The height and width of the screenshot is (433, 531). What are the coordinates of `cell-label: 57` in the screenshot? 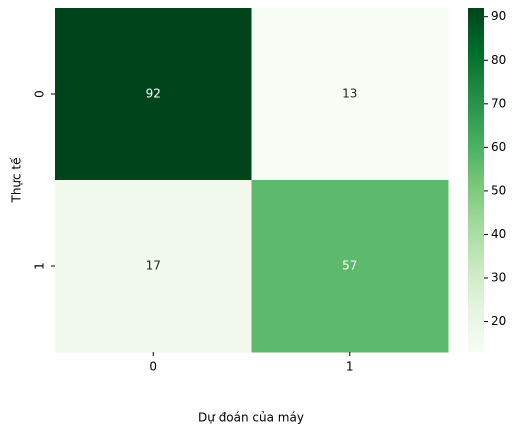 It's located at (349, 266).